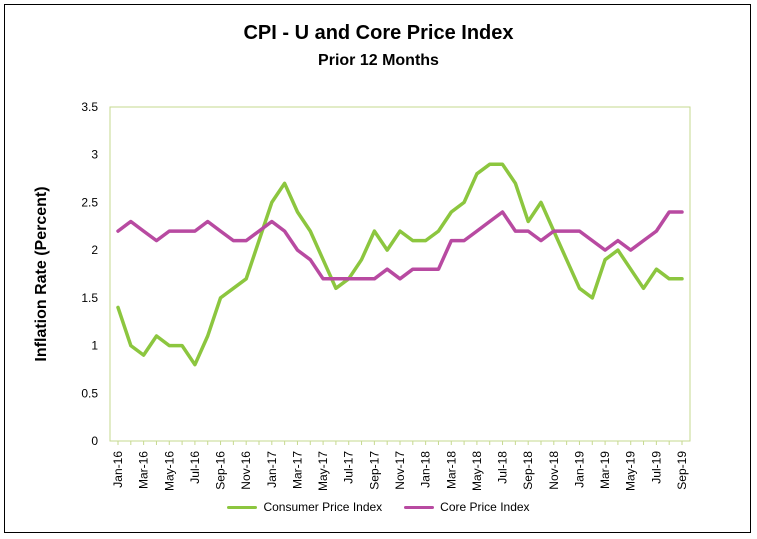 The height and width of the screenshot is (539, 757). Describe the element at coordinates (169, 471) in the screenshot. I see `x-tick-label: May-16` at that location.